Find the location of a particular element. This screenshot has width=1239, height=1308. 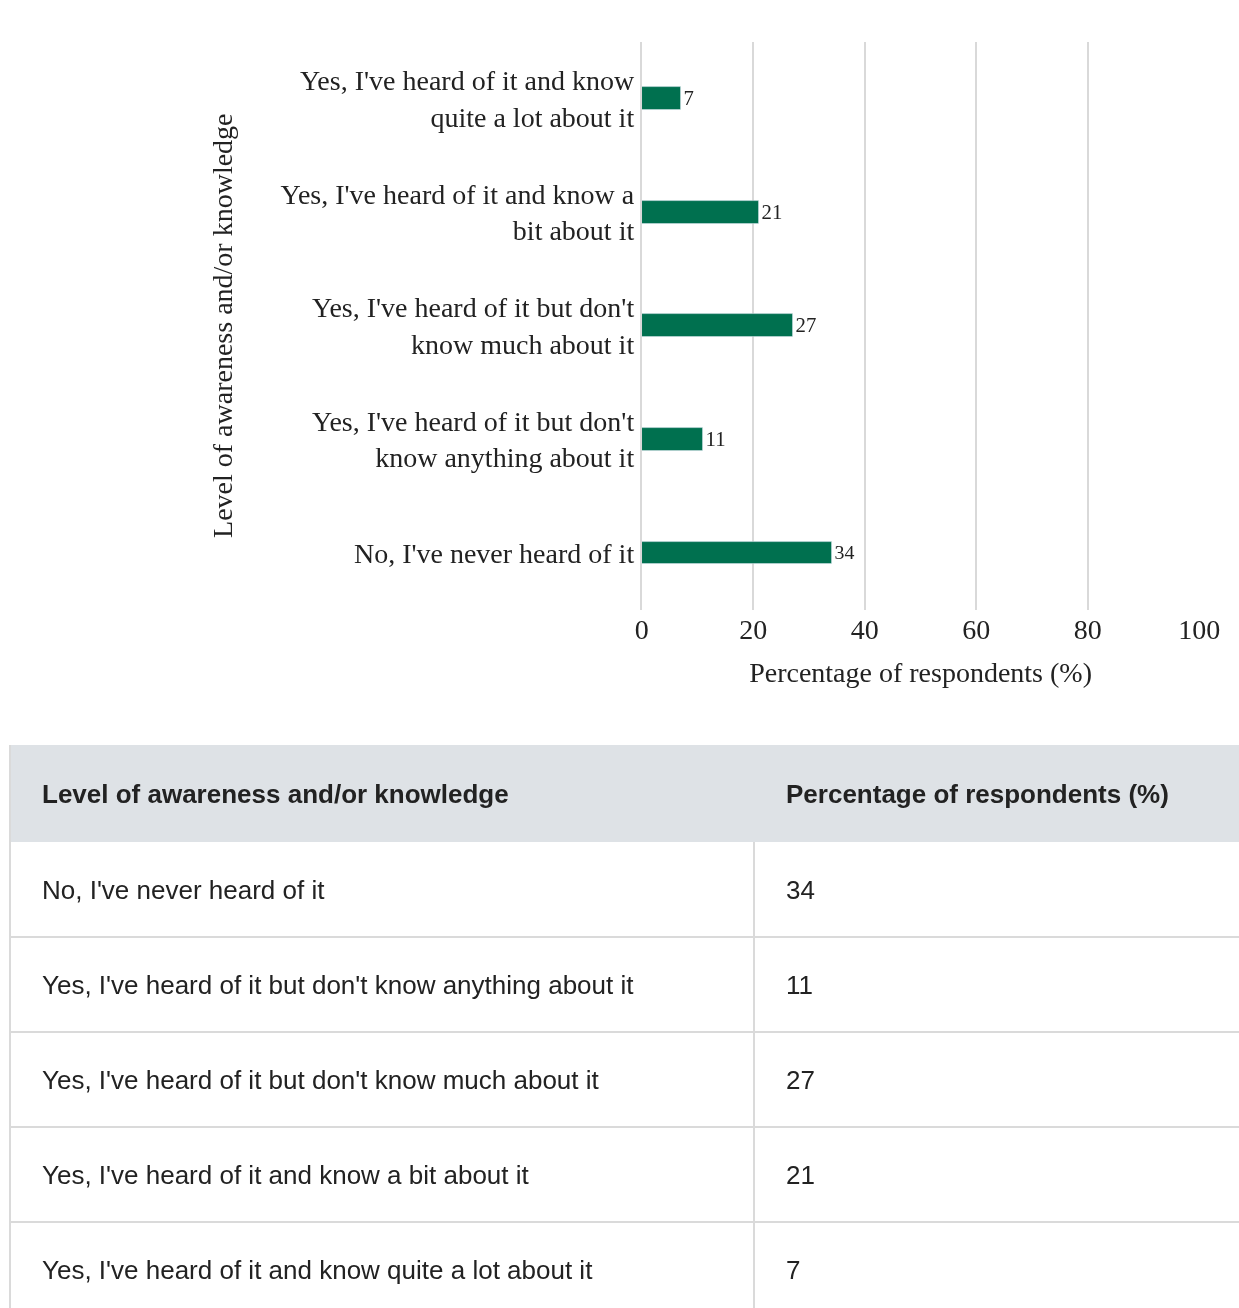

text: Level of awareness and/or knowledge is located at coordinates (275, 794).